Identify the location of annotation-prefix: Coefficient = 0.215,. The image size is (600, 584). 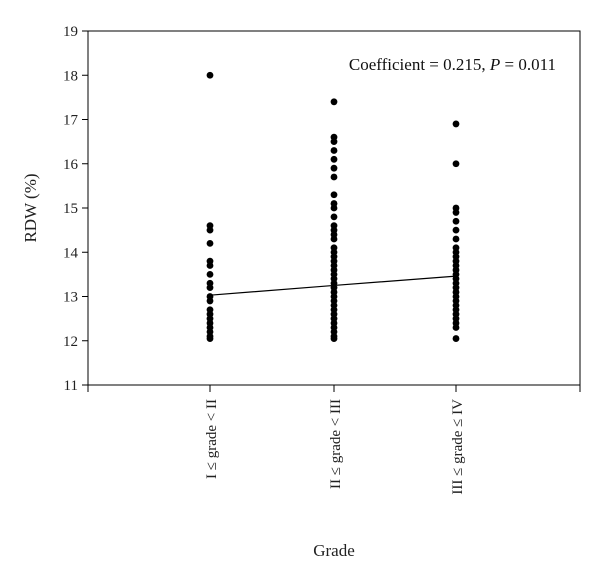
(419, 64).